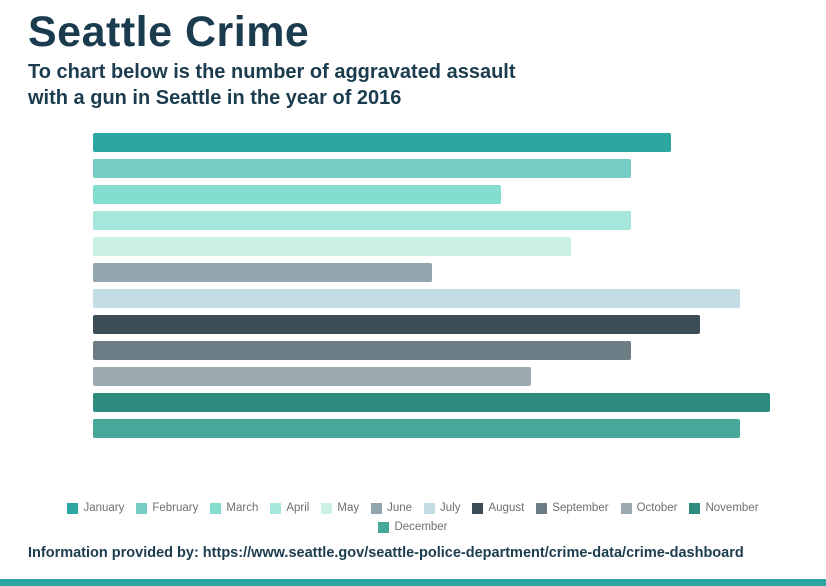 The height and width of the screenshot is (586, 826). I want to click on legend-item-february: February, so click(167, 508).